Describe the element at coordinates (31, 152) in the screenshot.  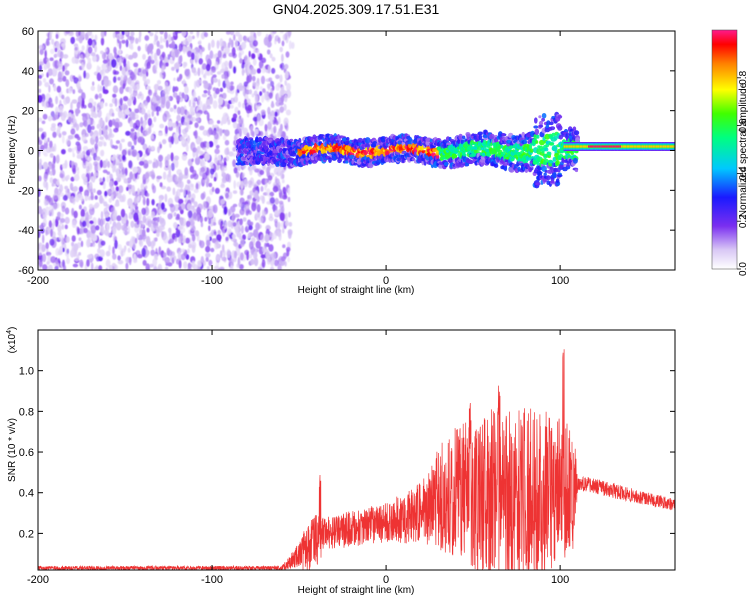
I see `y-tick-label: 0` at that location.